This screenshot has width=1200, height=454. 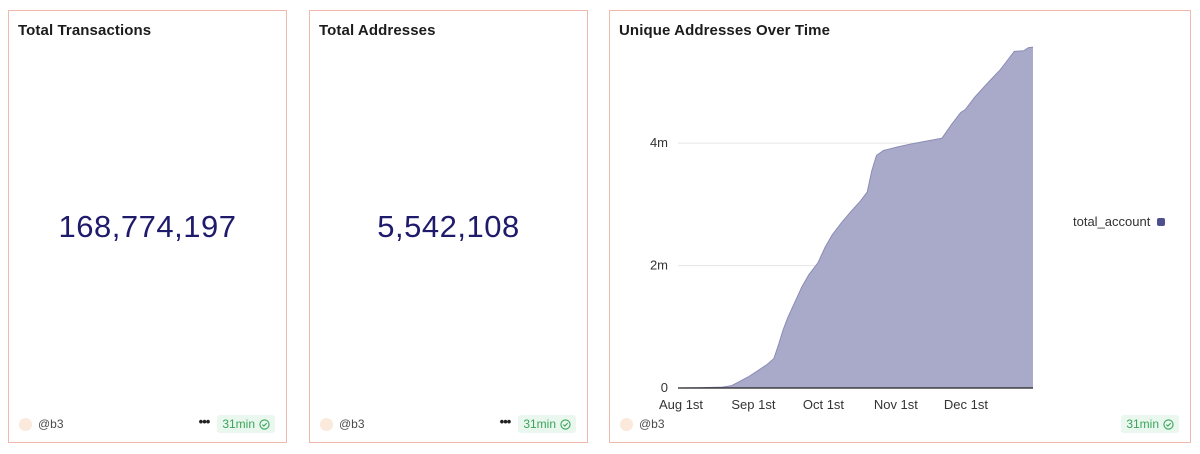 What do you see at coordinates (725, 30) in the screenshot?
I see `chart-title: Unique Addresses Over Time` at bounding box center [725, 30].